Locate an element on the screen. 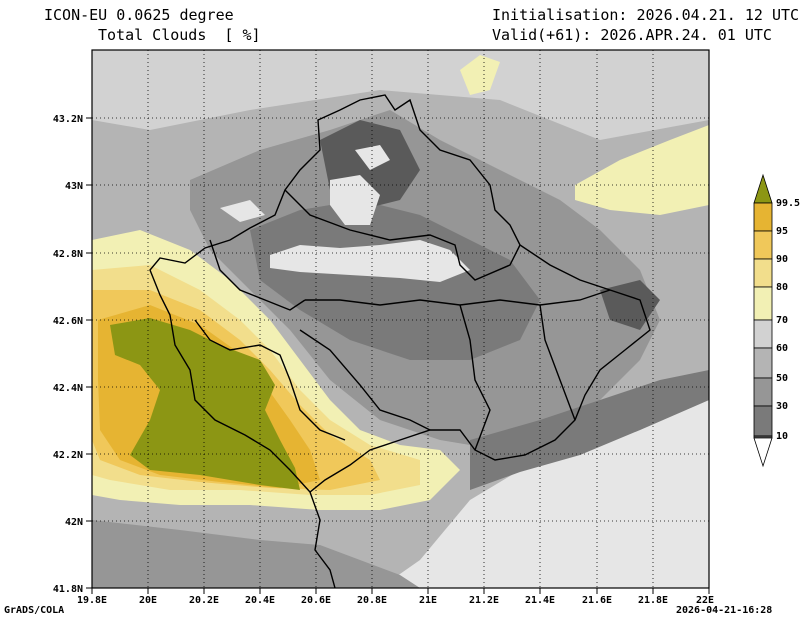 The width and height of the screenshot is (800, 618). colorbar-label: 80 is located at coordinates (782, 287).